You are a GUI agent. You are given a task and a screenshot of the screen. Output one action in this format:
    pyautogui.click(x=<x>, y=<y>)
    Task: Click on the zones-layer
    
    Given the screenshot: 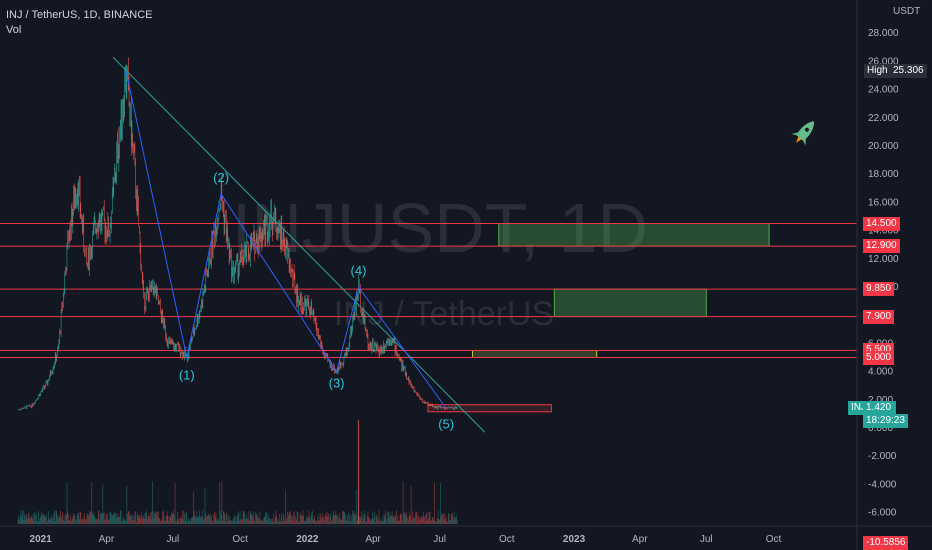 What is the action you would take?
    pyautogui.click(x=598, y=318)
    